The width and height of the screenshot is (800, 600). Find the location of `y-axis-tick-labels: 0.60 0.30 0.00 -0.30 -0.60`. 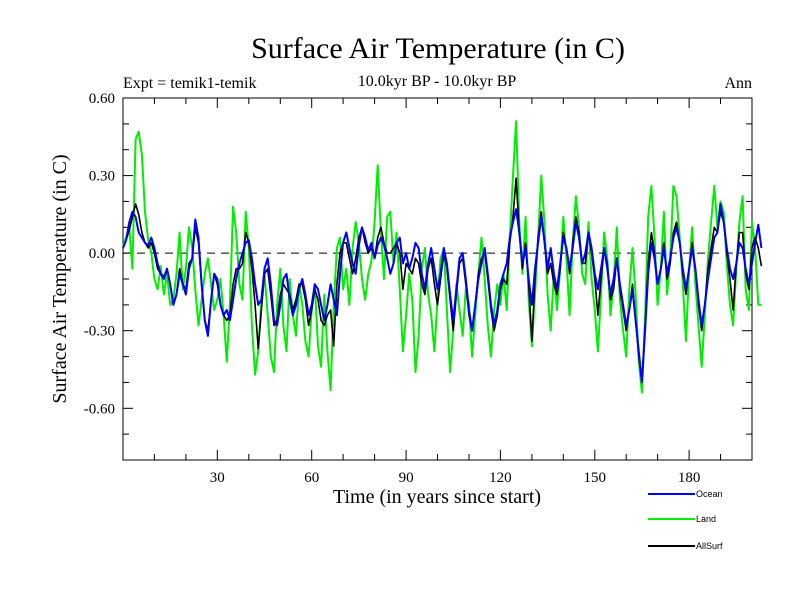

y-axis-tick-labels: 0.60 0.30 0.00 -0.30 -0.60 is located at coordinates (99, 254).